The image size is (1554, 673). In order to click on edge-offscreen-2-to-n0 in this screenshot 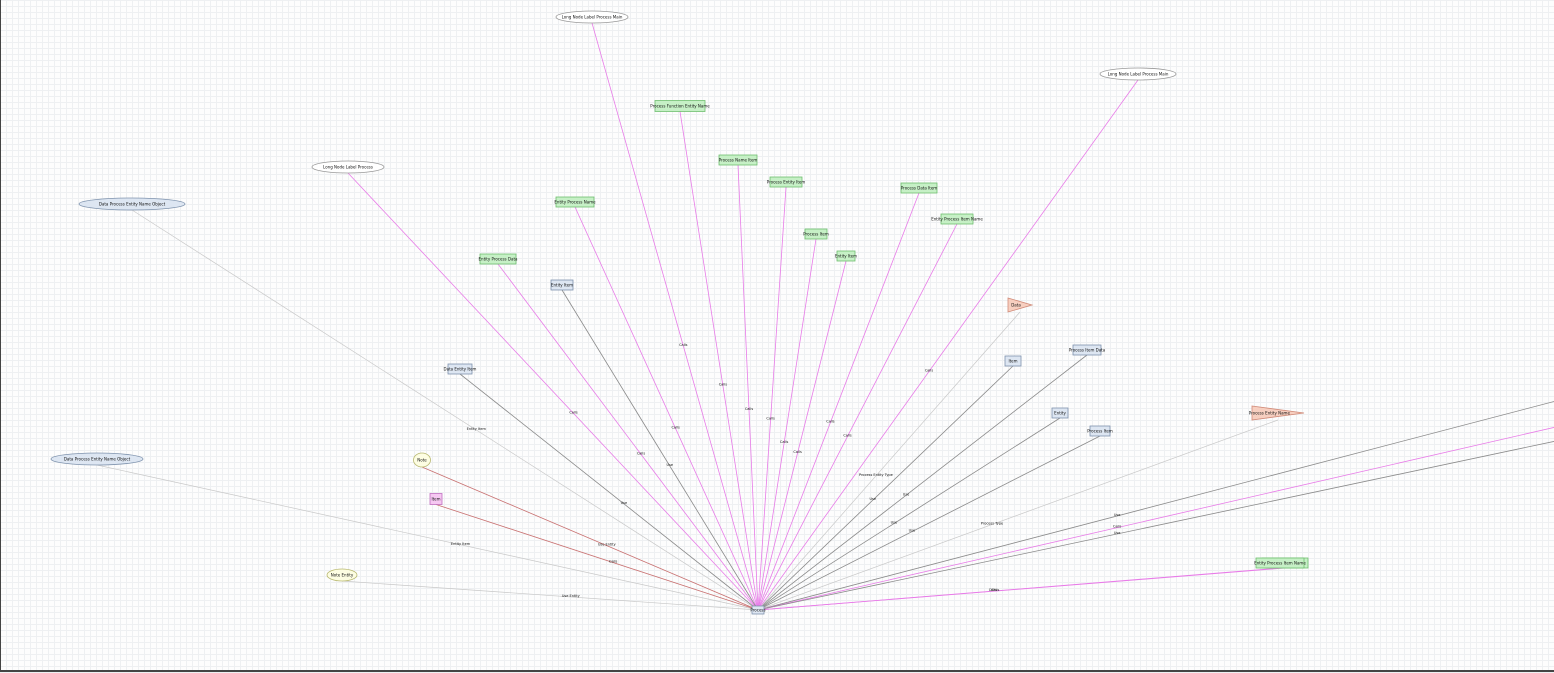, I will do `click(1155, 519)`.